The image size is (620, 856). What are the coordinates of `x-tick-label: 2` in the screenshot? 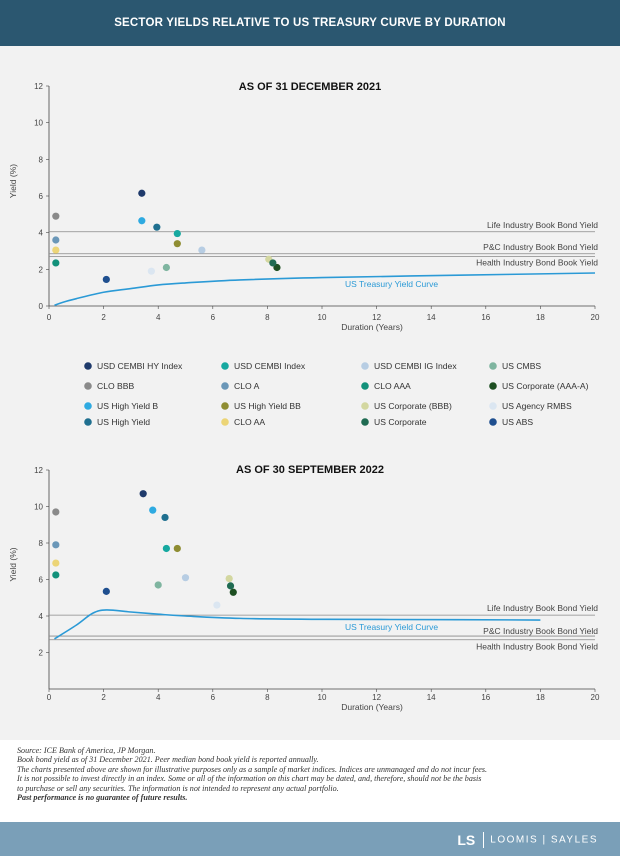 It's located at (103, 697).